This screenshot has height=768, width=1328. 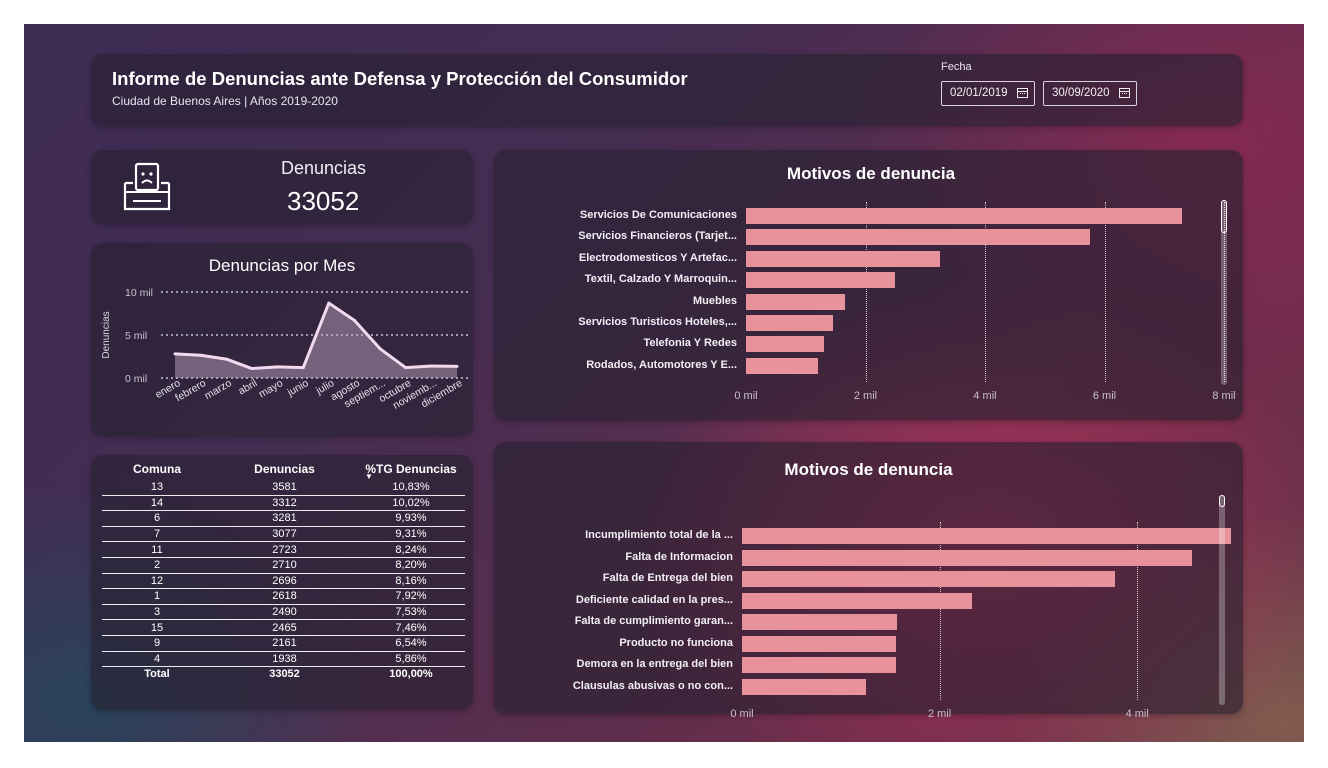 What do you see at coordinates (283, 565) in the screenshot?
I see `table-row: 2 2710 8,20%` at bounding box center [283, 565].